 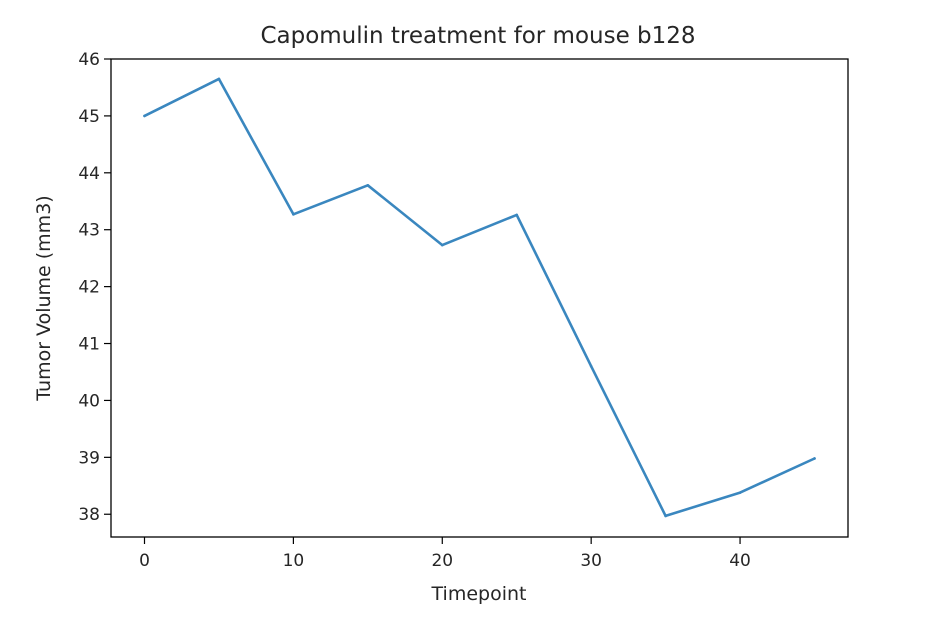 What do you see at coordinates (89, 401) in the screenshot?
I see `y-tick-label: 40` at bounding box center [89, 401].